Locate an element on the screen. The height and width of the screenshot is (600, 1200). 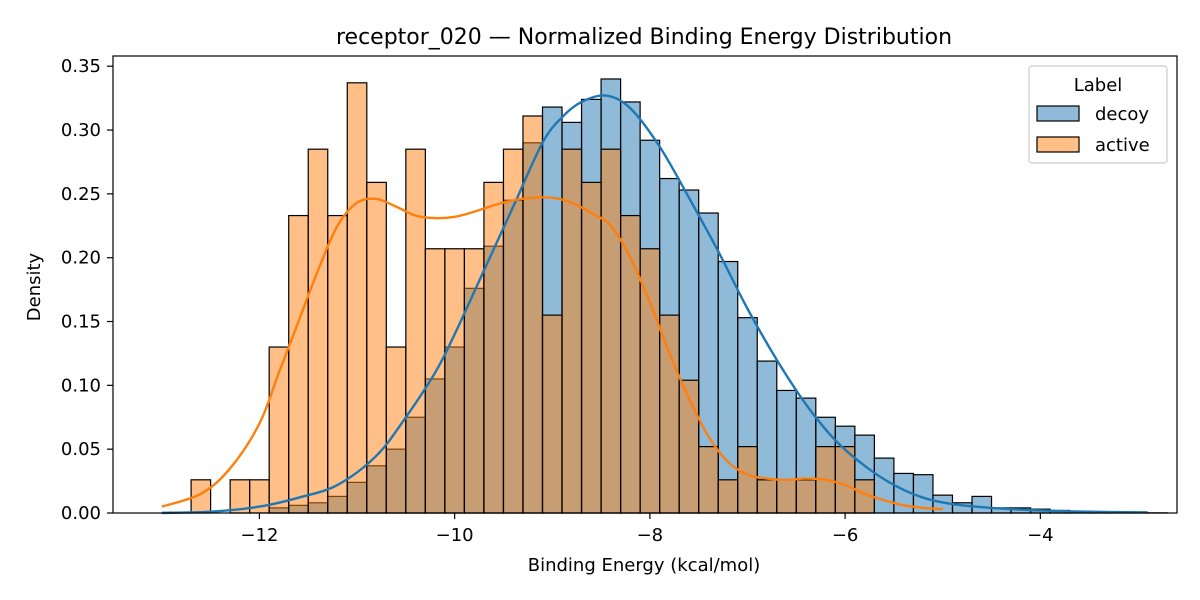
y-tick-label: 0.10 is located at coordinates (81, 385).